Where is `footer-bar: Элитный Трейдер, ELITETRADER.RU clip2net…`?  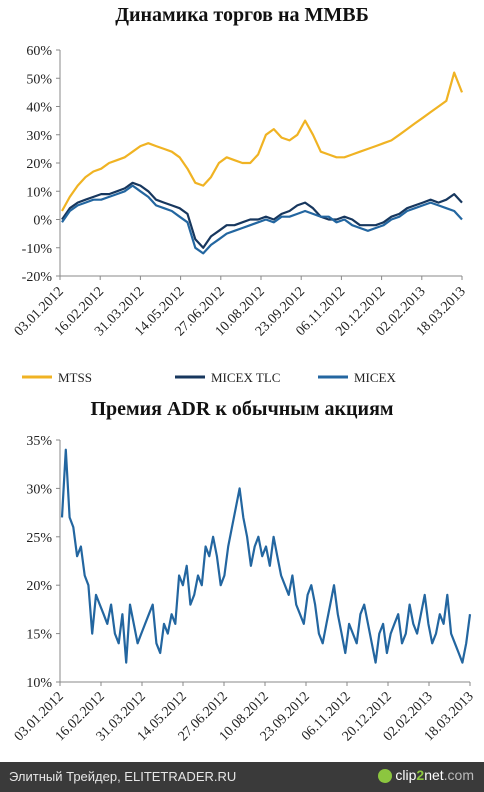
footer-bar: Элитный Трейдер, ELITETRADER.RU clip2net… is located at coordinates (242, 777).